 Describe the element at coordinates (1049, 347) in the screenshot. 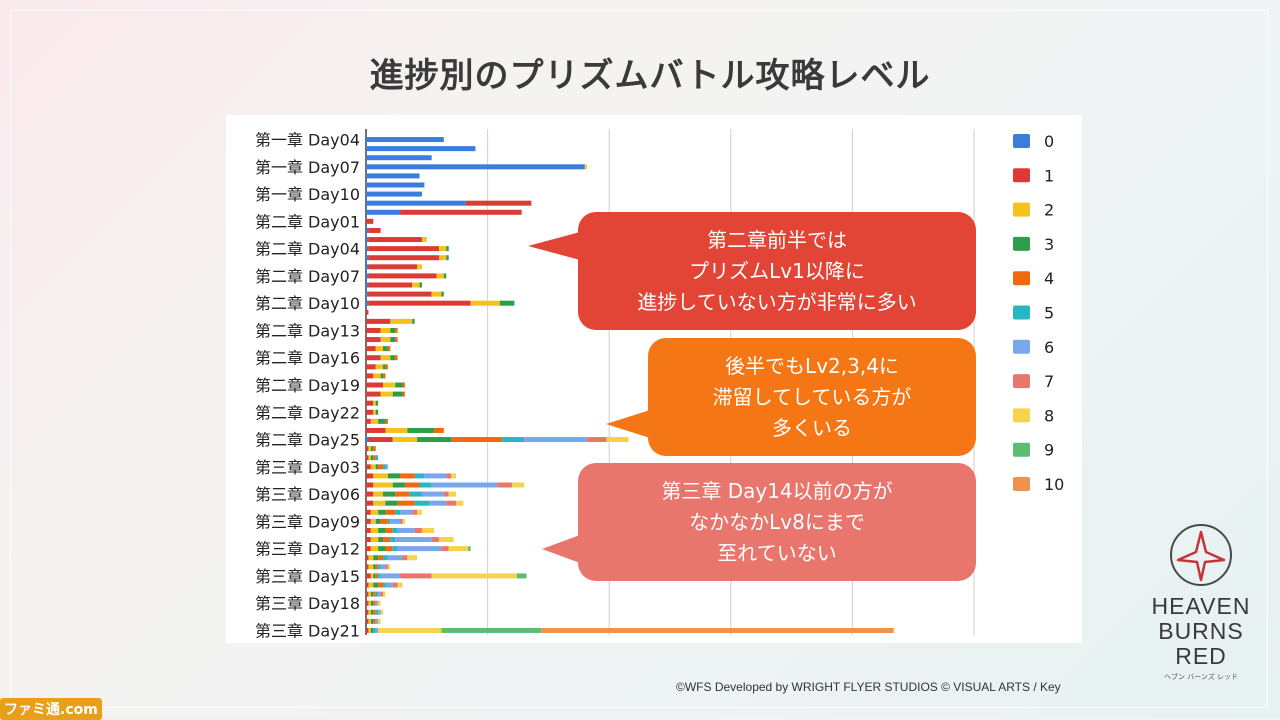

I see `legend-label: 6` at that location.